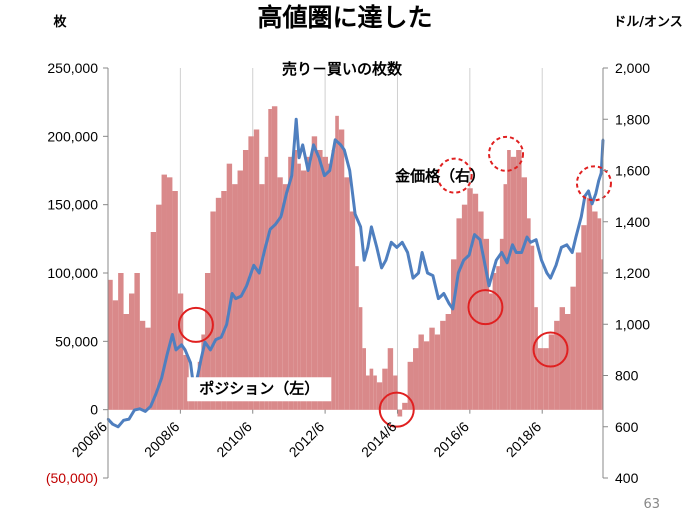  What do you see at coordinates (632, 273) in the screenshot?
I see `right-tick-label: 1,200` at bounding box center [632, 273].